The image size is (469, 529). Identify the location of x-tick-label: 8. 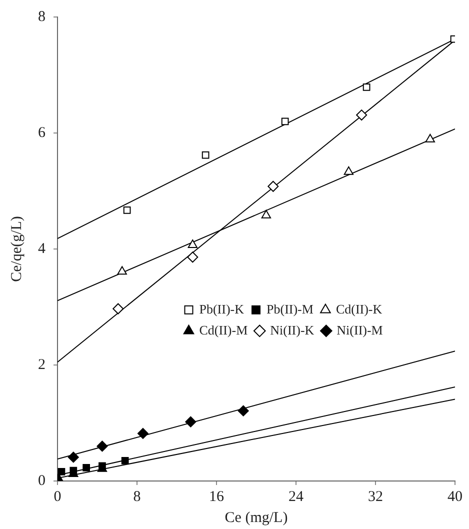
(137, 496).